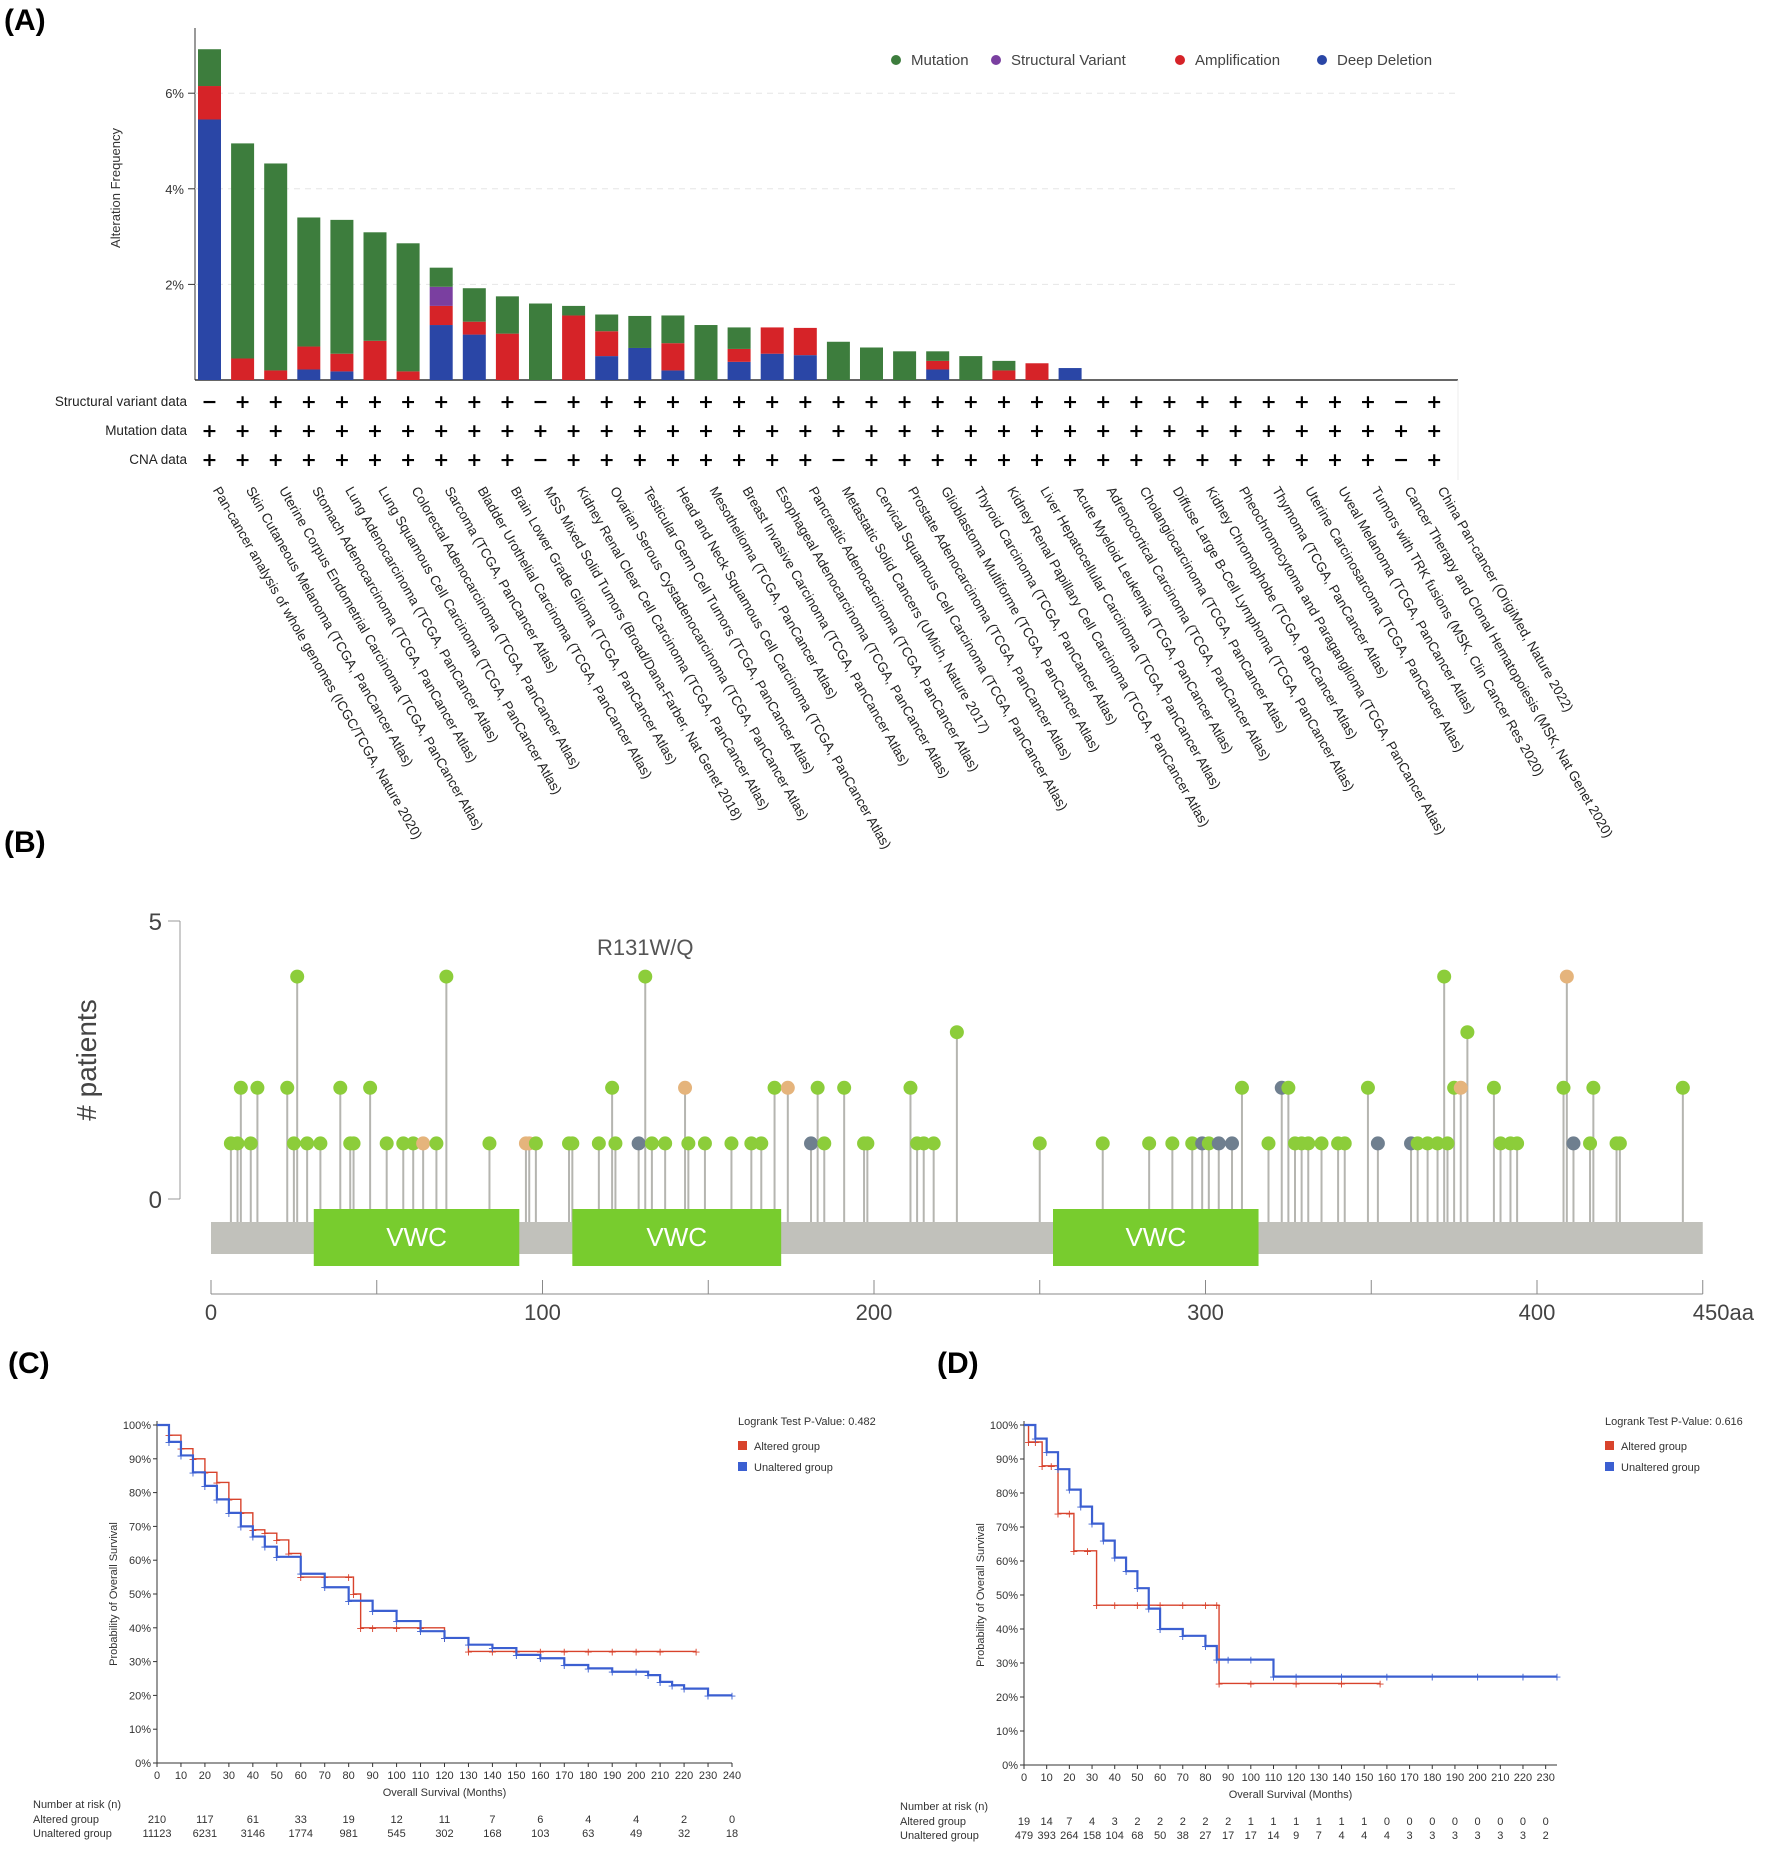 The width and height of the screenshot is (1772, 1849). What do you see at coordinates (1010, 1766) in the screenshot?
I see `y-tick-label: 0%` at bounding box center [1010, 1766].